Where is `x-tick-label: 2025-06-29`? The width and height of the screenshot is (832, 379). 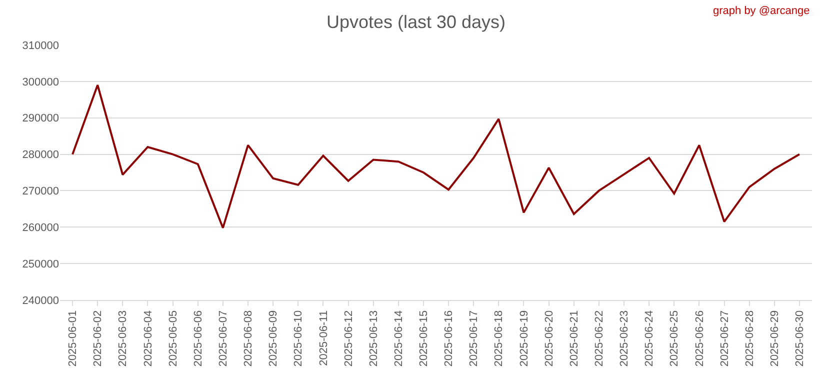 x-tick-label: 2025-06-29 is located at coordinates (774, 338).